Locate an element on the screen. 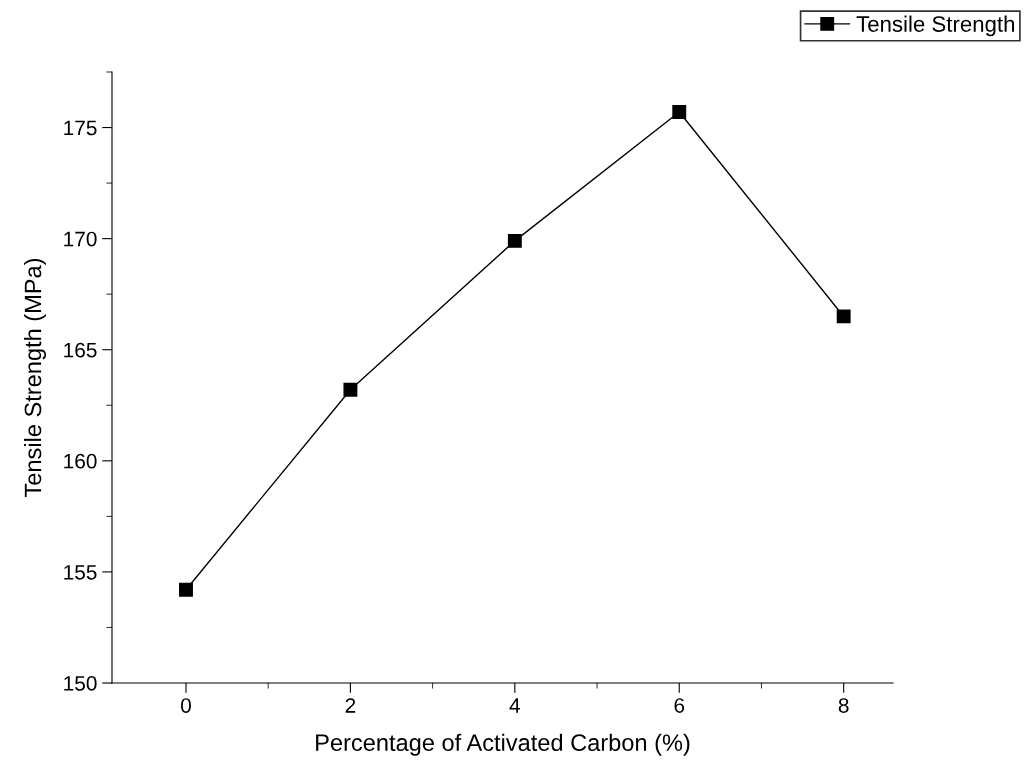 This screenshot has height=767, width=1031. y-tick-label: 170 is located at coordinates (80, 239).